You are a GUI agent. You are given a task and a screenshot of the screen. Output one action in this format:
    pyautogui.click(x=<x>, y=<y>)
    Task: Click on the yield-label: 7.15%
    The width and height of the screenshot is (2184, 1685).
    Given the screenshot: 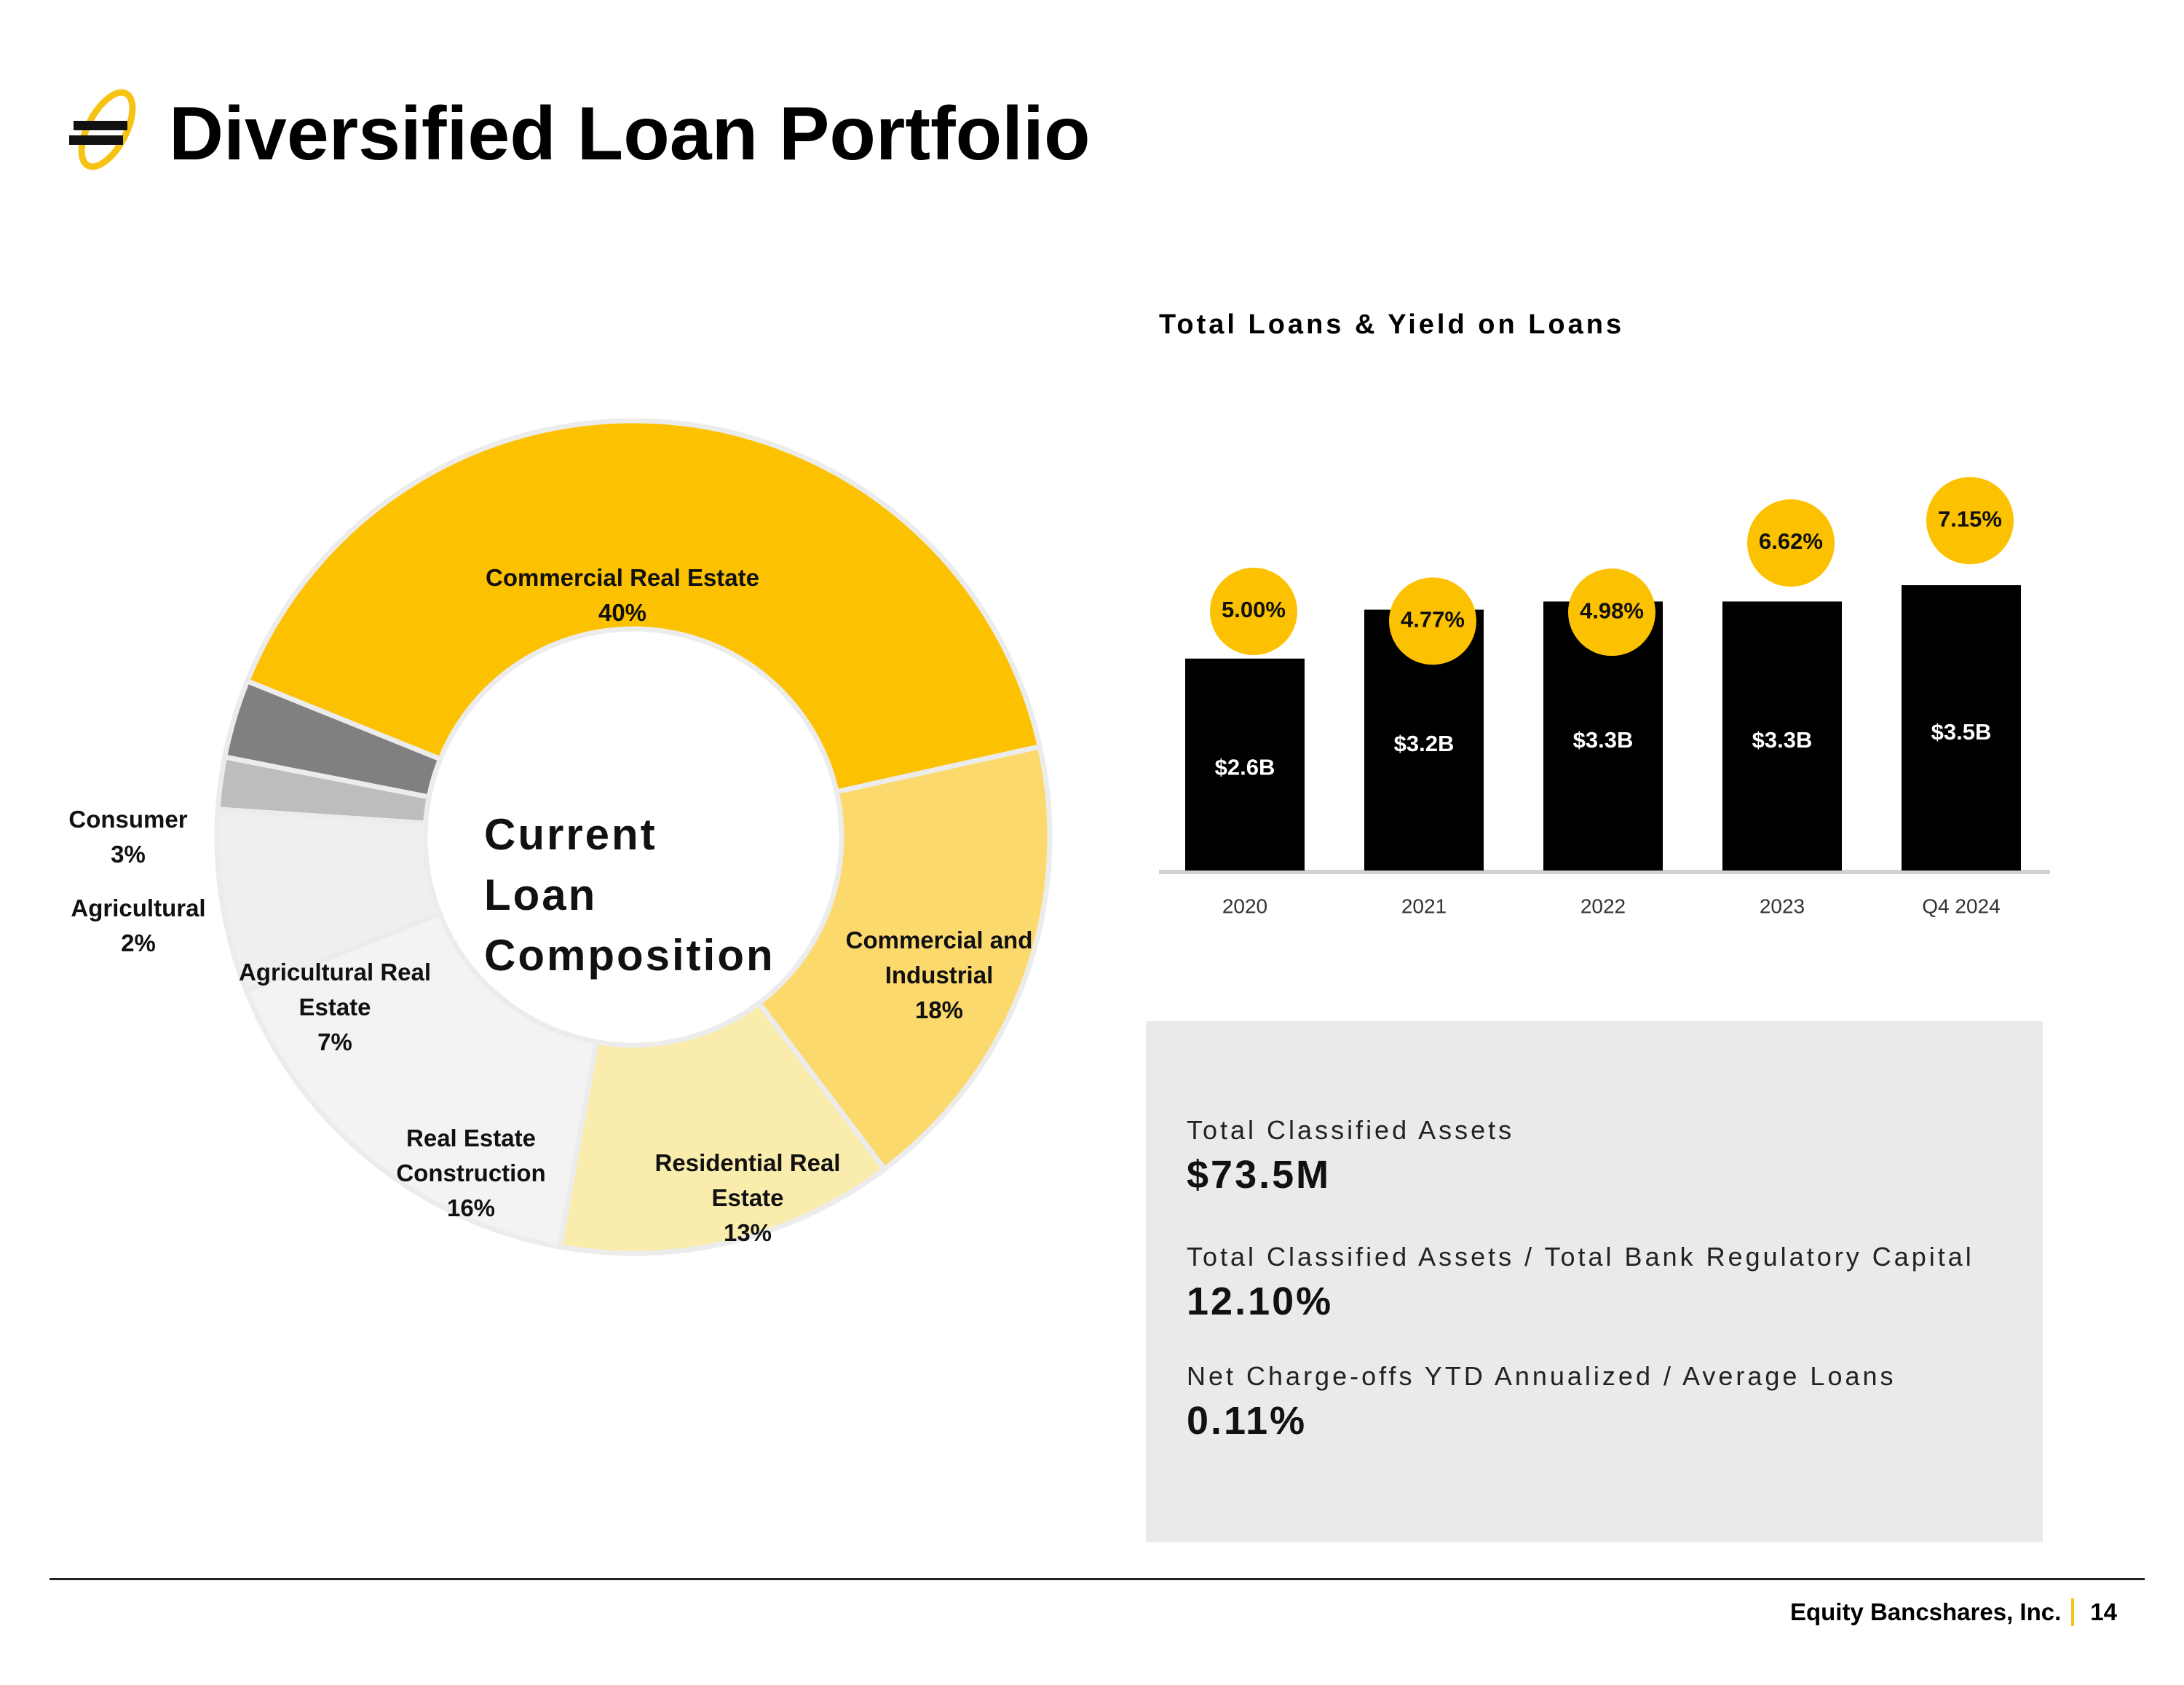 What is the action you would take?
    pyautogui.click(x=1970, y=518)
    